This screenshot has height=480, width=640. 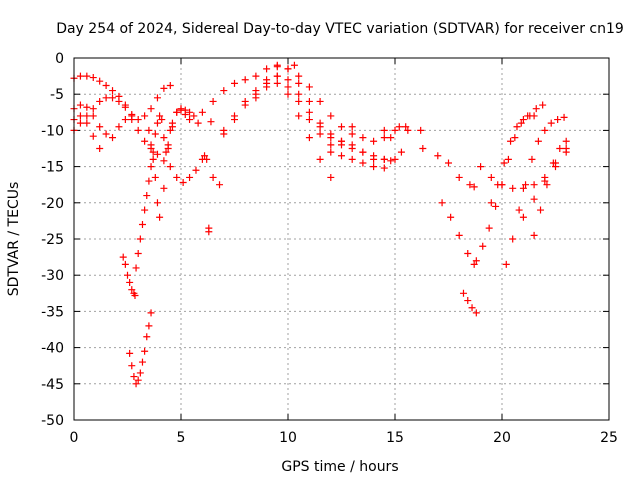 I want to click on series-arc-j, so click(x=304, y=125).